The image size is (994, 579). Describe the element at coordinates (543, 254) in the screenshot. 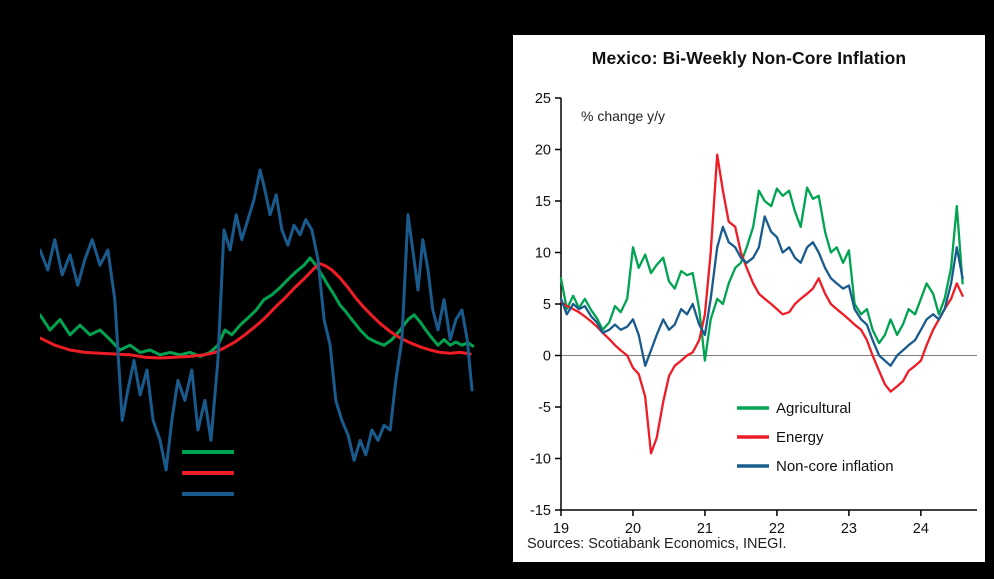

I see `y-tick-label: 10` at that location.